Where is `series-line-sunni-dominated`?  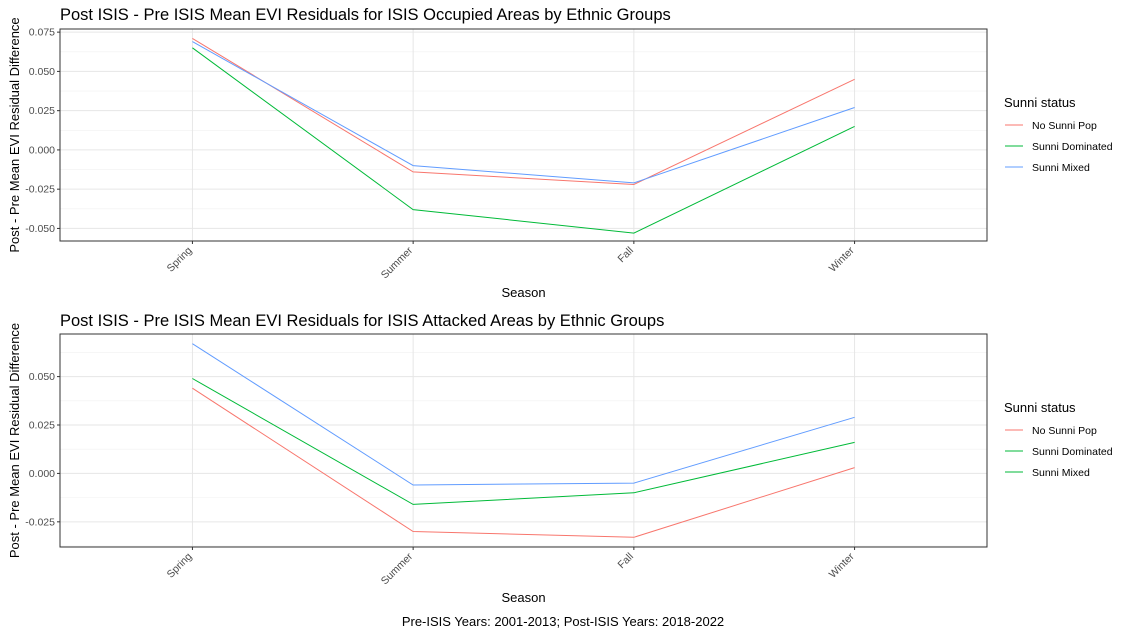
series-line-sunni-dominated is located at coordinates (523, 441).